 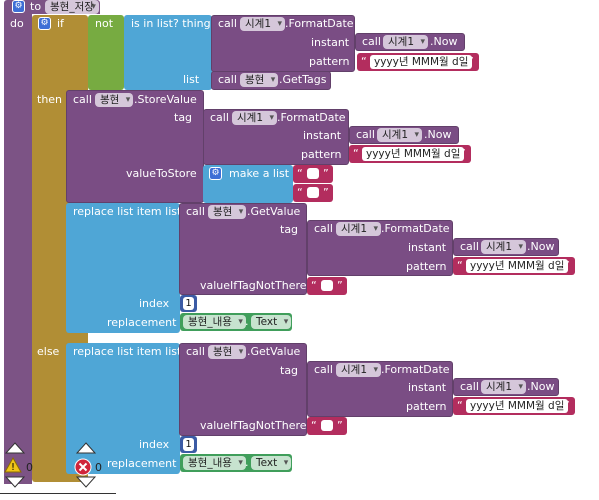 I want to click on else-label: else, so click(x=48, y=351).